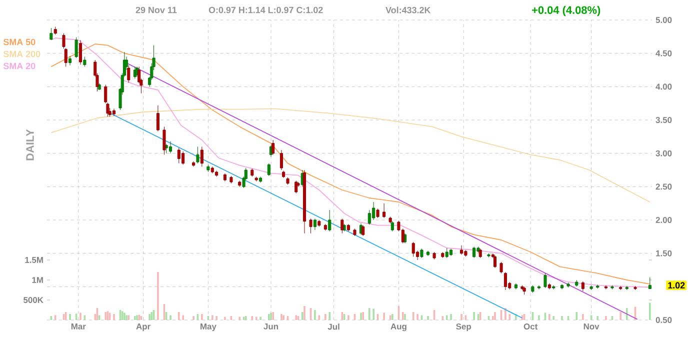  Describe the element at coordinates (78, 327) in the screenshot. I see `x-tick-label: Mar` at that location.